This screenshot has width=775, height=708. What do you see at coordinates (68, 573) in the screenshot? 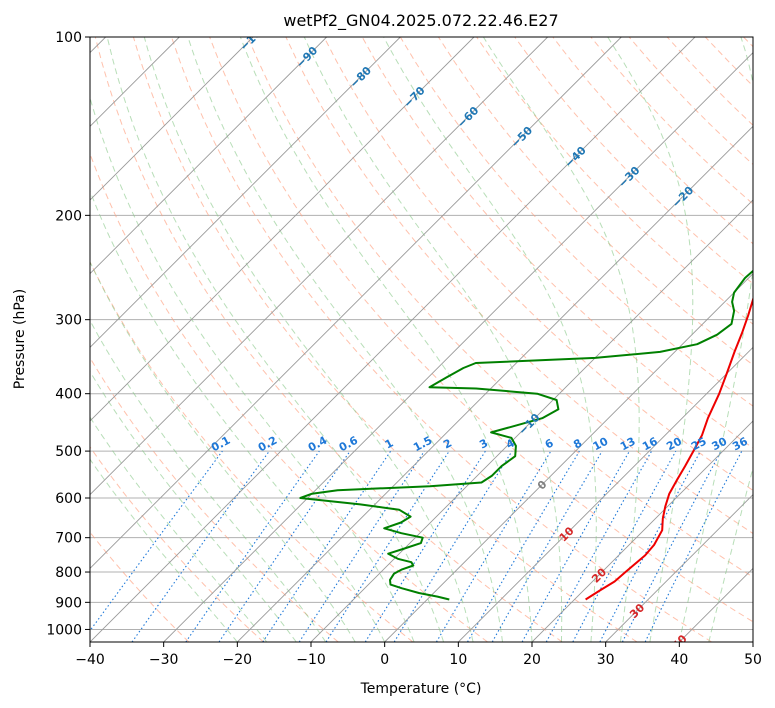
I see `y-tick-label: 800` at bounding box center [68, 573].